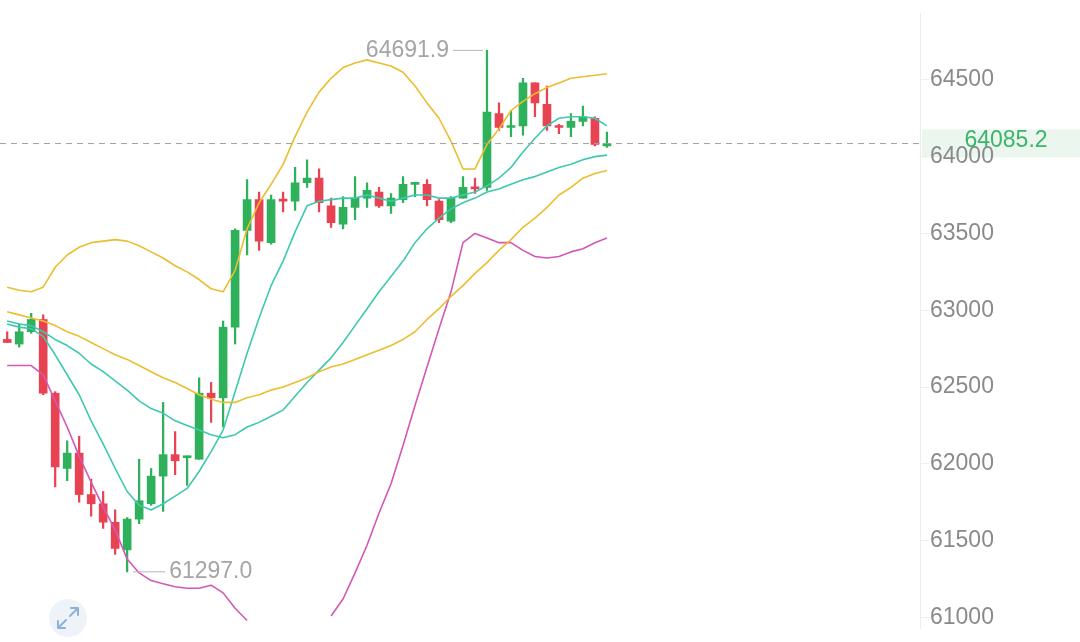  Describe the element at coordinates (961, 538) in the screenshot. I see `y-tick-label: 61500` at that location.